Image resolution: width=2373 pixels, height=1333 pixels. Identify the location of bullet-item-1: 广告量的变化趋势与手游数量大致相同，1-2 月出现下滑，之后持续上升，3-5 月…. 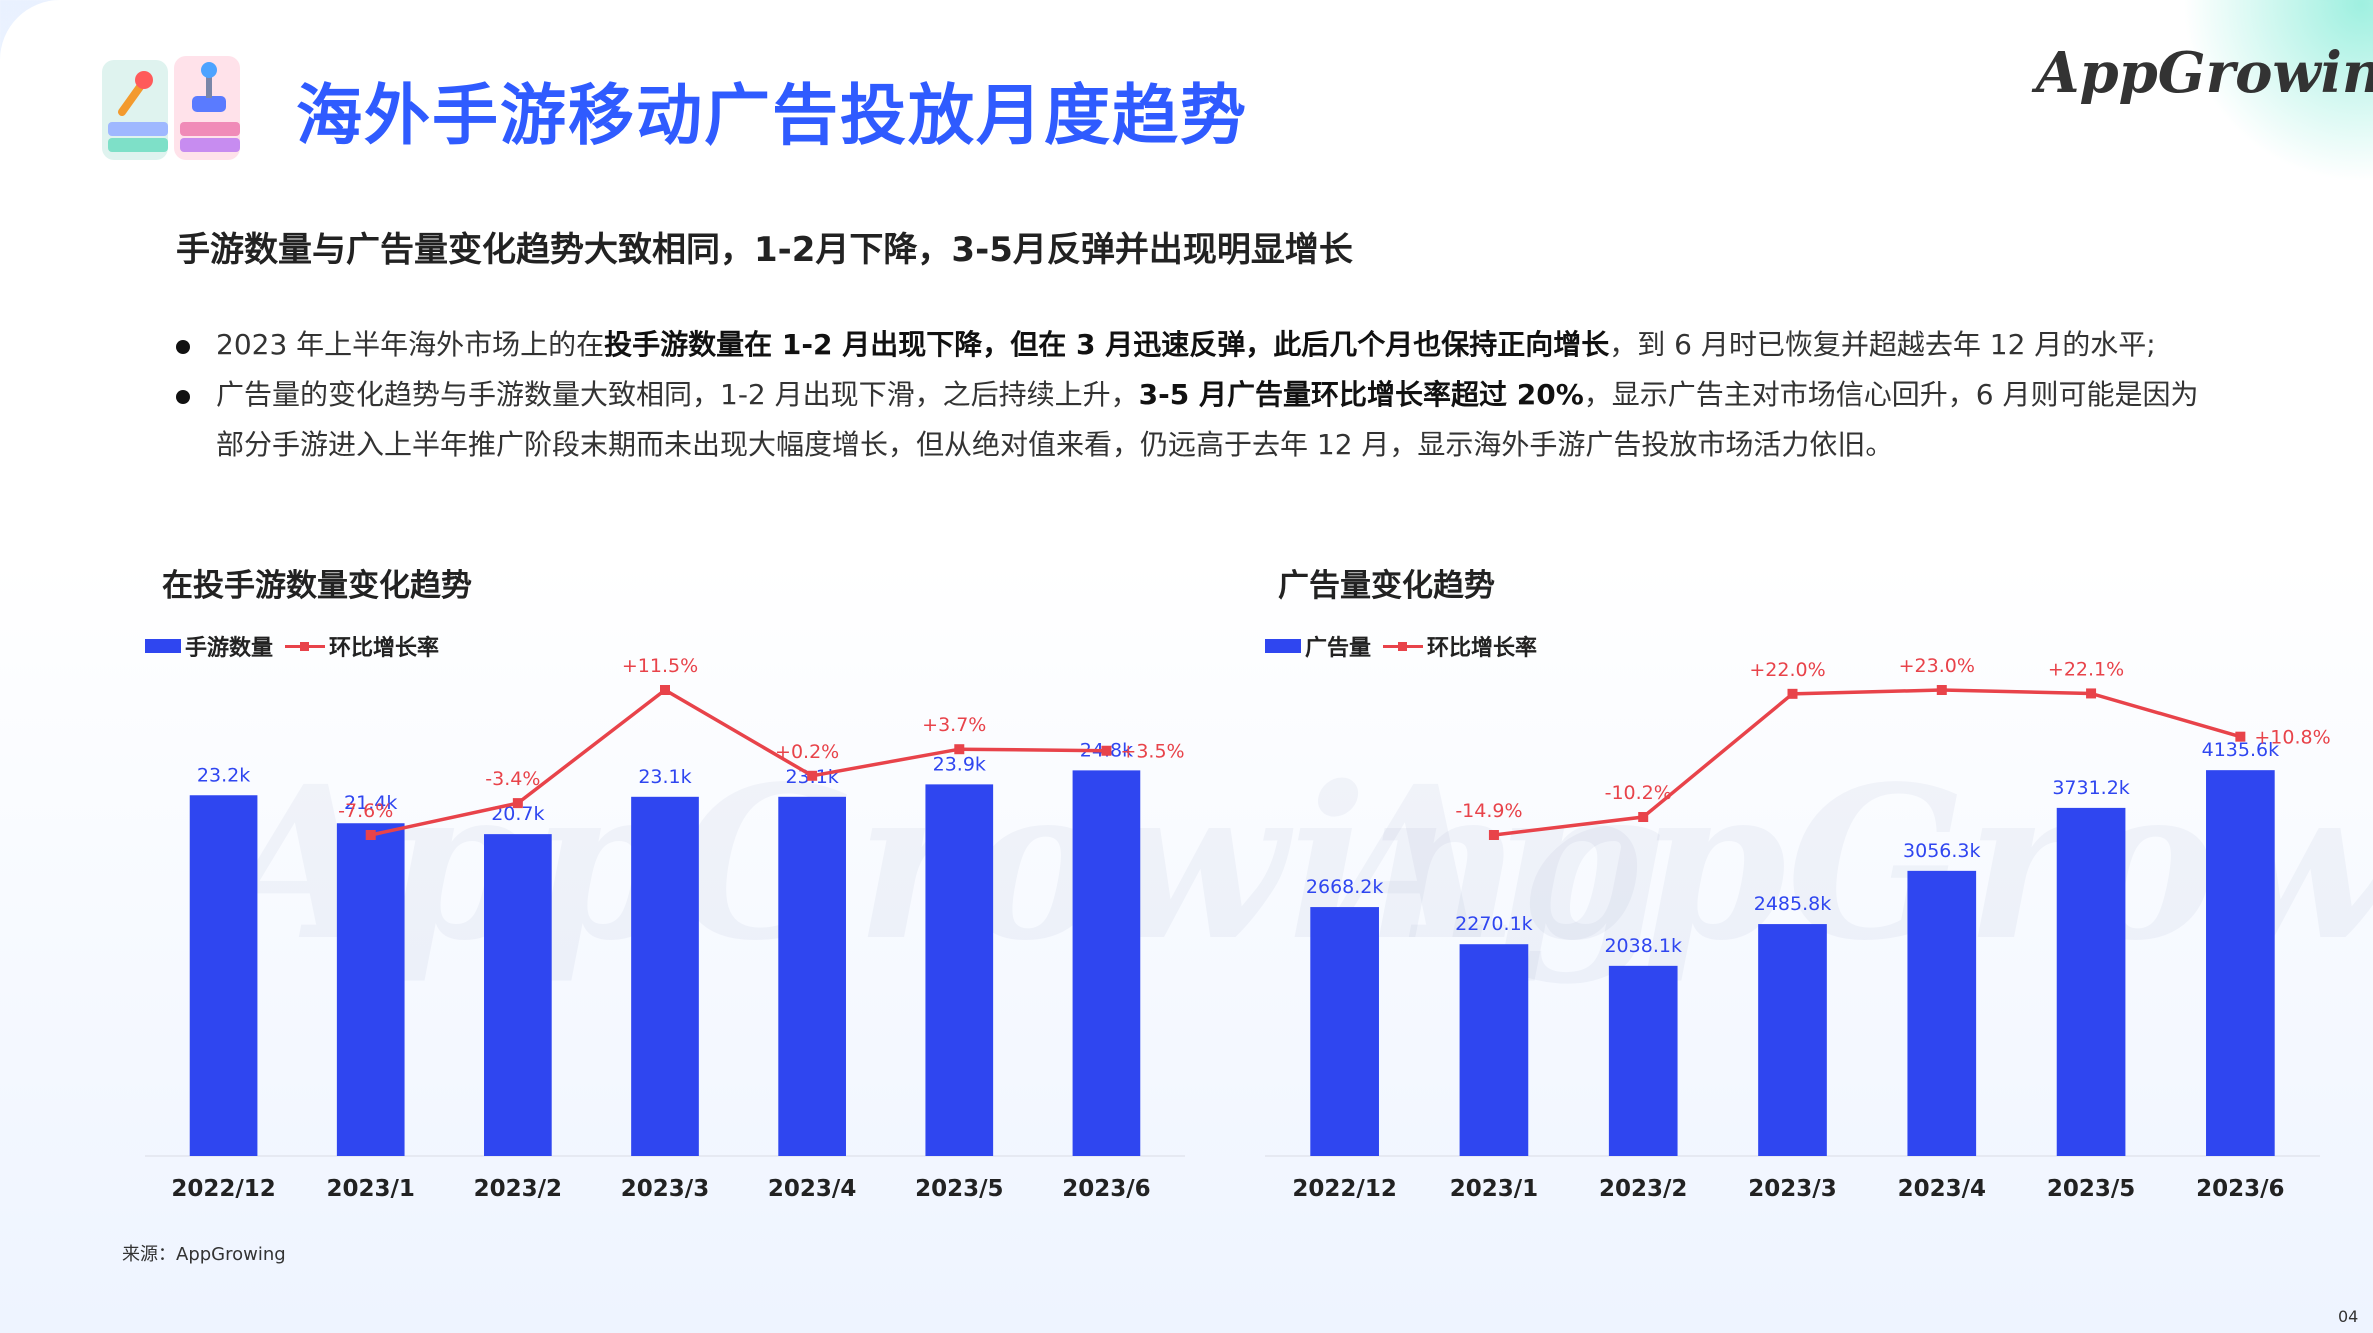
(1201, 420).